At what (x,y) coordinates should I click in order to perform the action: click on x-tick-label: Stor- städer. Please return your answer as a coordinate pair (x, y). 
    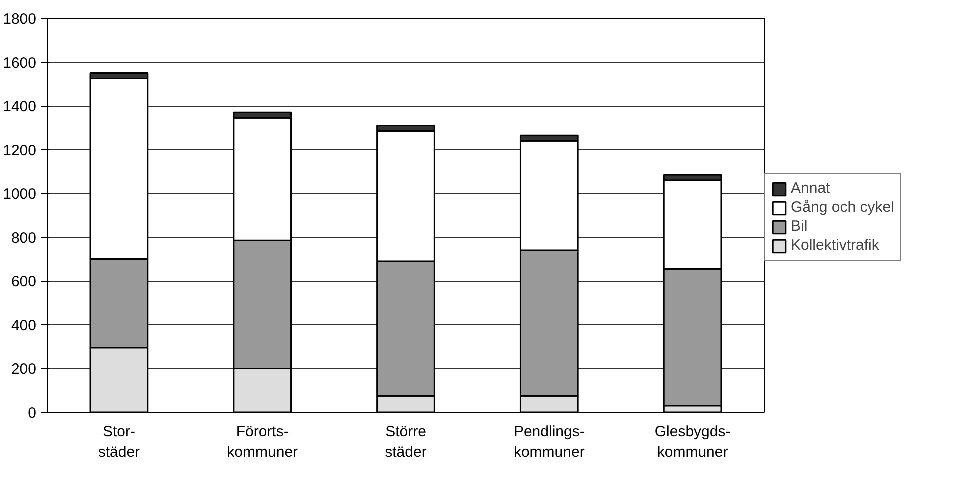
    Looking at the image, I should click on (119, 442).